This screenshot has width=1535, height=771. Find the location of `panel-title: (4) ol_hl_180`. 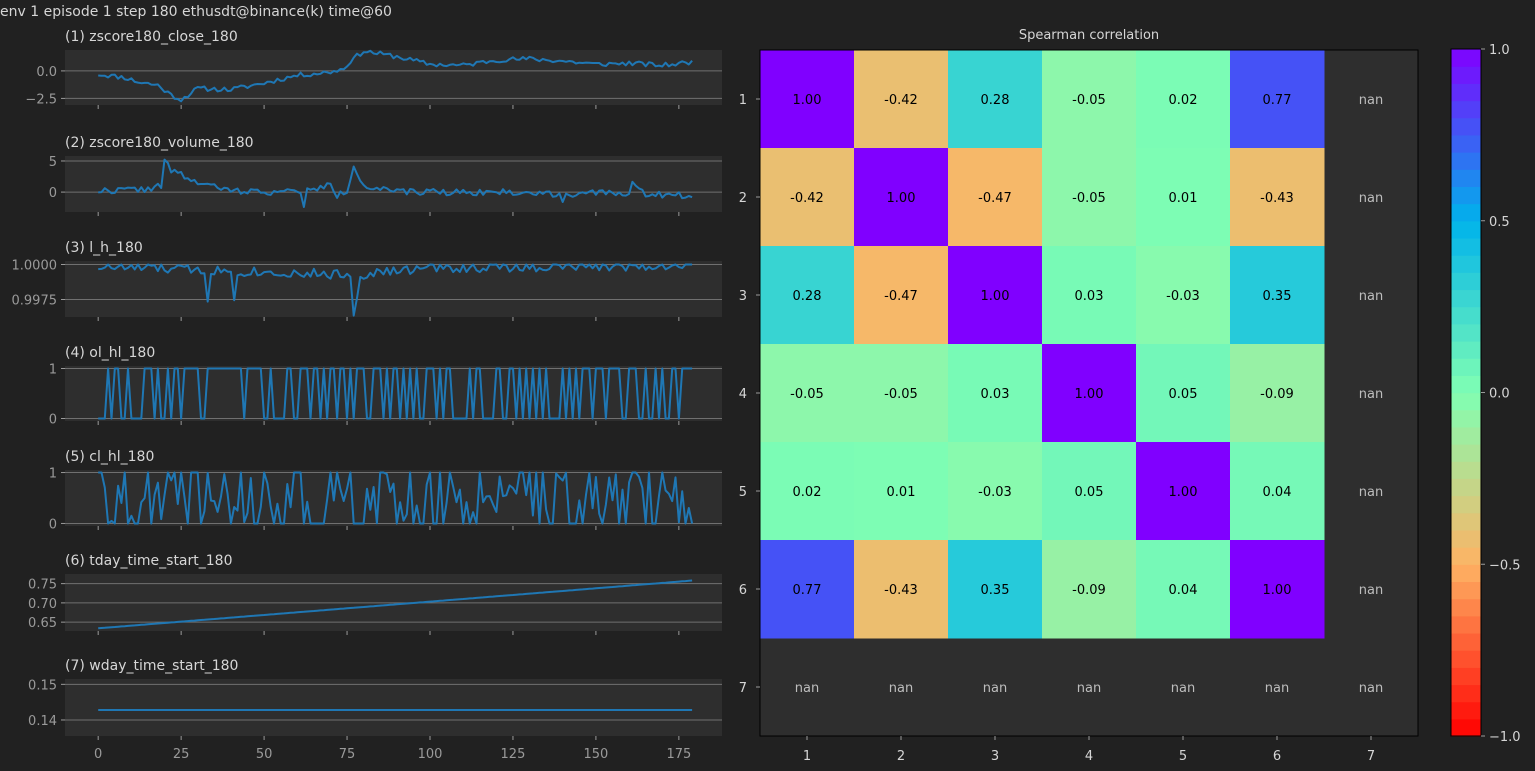

panel-title: (4) ol_hl_180 is located at coordinates (110, 353).